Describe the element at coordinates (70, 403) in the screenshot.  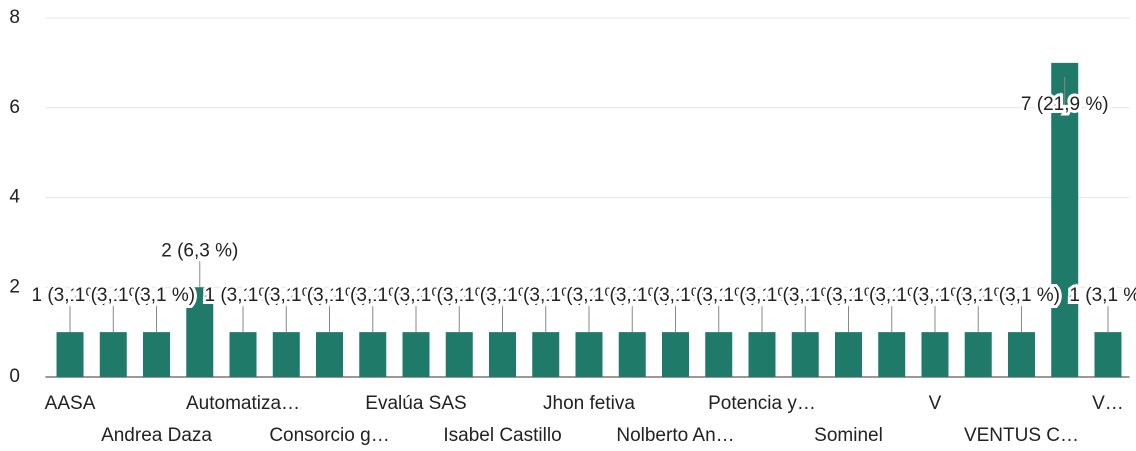
I see `x-tick-label: AASA` at that location.